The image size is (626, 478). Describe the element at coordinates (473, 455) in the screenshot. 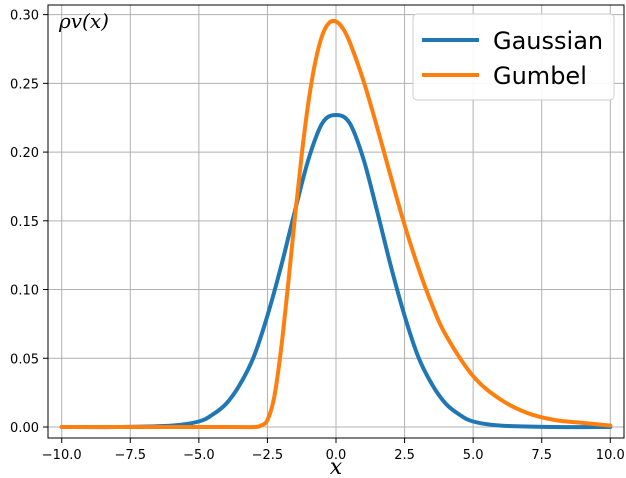

I see `x-tick-label: 5.0` at that location.